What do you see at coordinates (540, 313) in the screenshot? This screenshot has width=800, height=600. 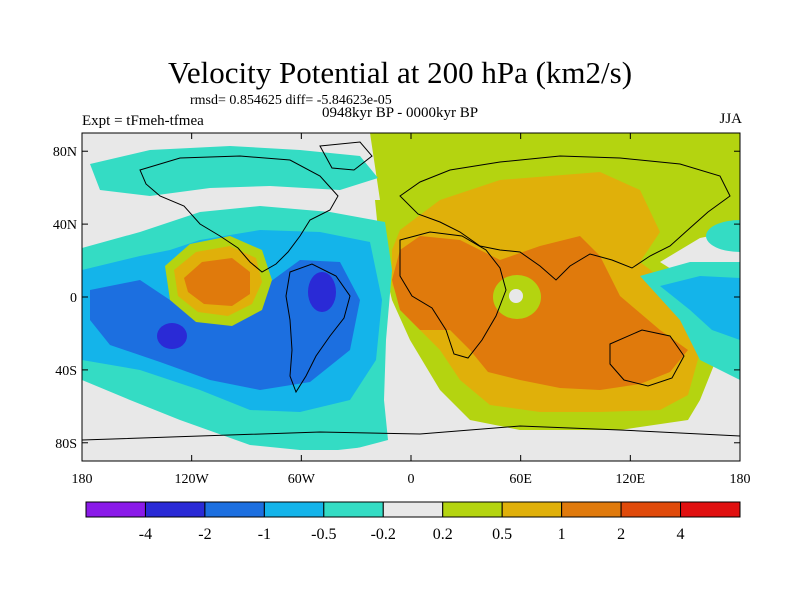 I see `positive-region-strong` at bounding box center [540, 313].